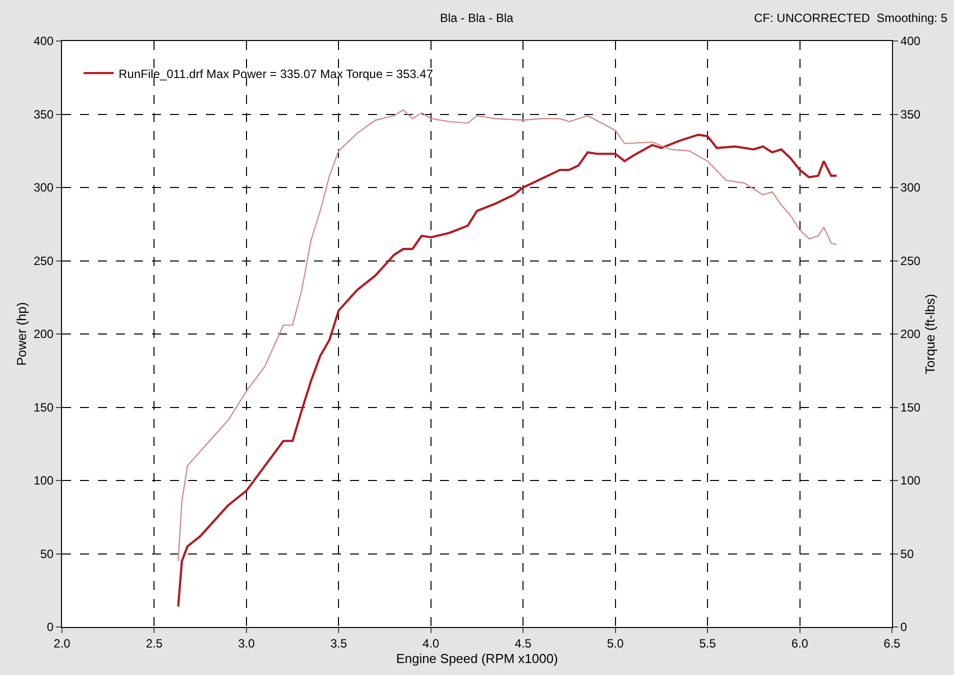  Describe the element at coordinates (431, 643) in the screenshot. I see `x-tick-label: 4.0` at that location.